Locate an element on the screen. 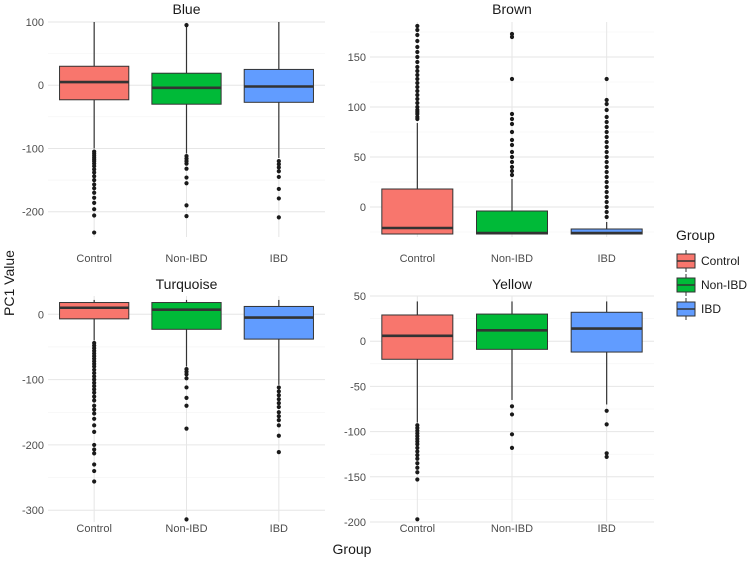 The image size is (754, 565). legend-label: IBD is located at coordinates (711, 309).